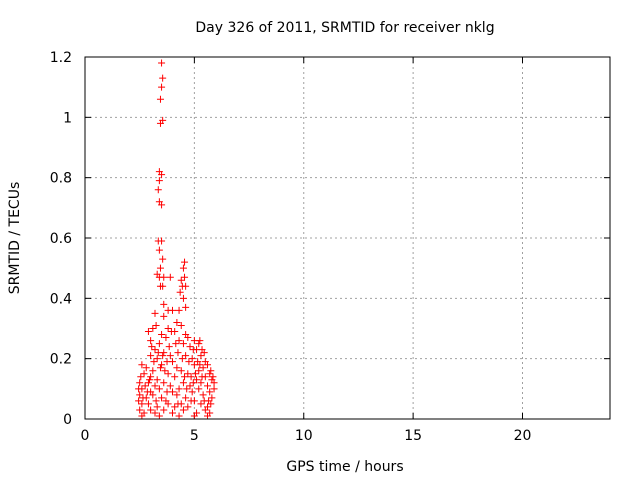 This screenshot has width=640, height=480. Describe the element at coordinates (61, 179) in the screenshot. I see `y-tick-label: 0.8` at that location.